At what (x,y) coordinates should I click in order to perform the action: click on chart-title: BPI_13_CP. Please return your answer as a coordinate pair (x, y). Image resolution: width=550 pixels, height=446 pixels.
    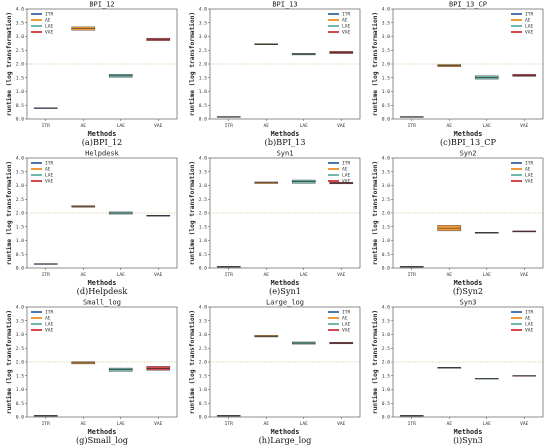
    Looking at the image, I should click on (468, 5).